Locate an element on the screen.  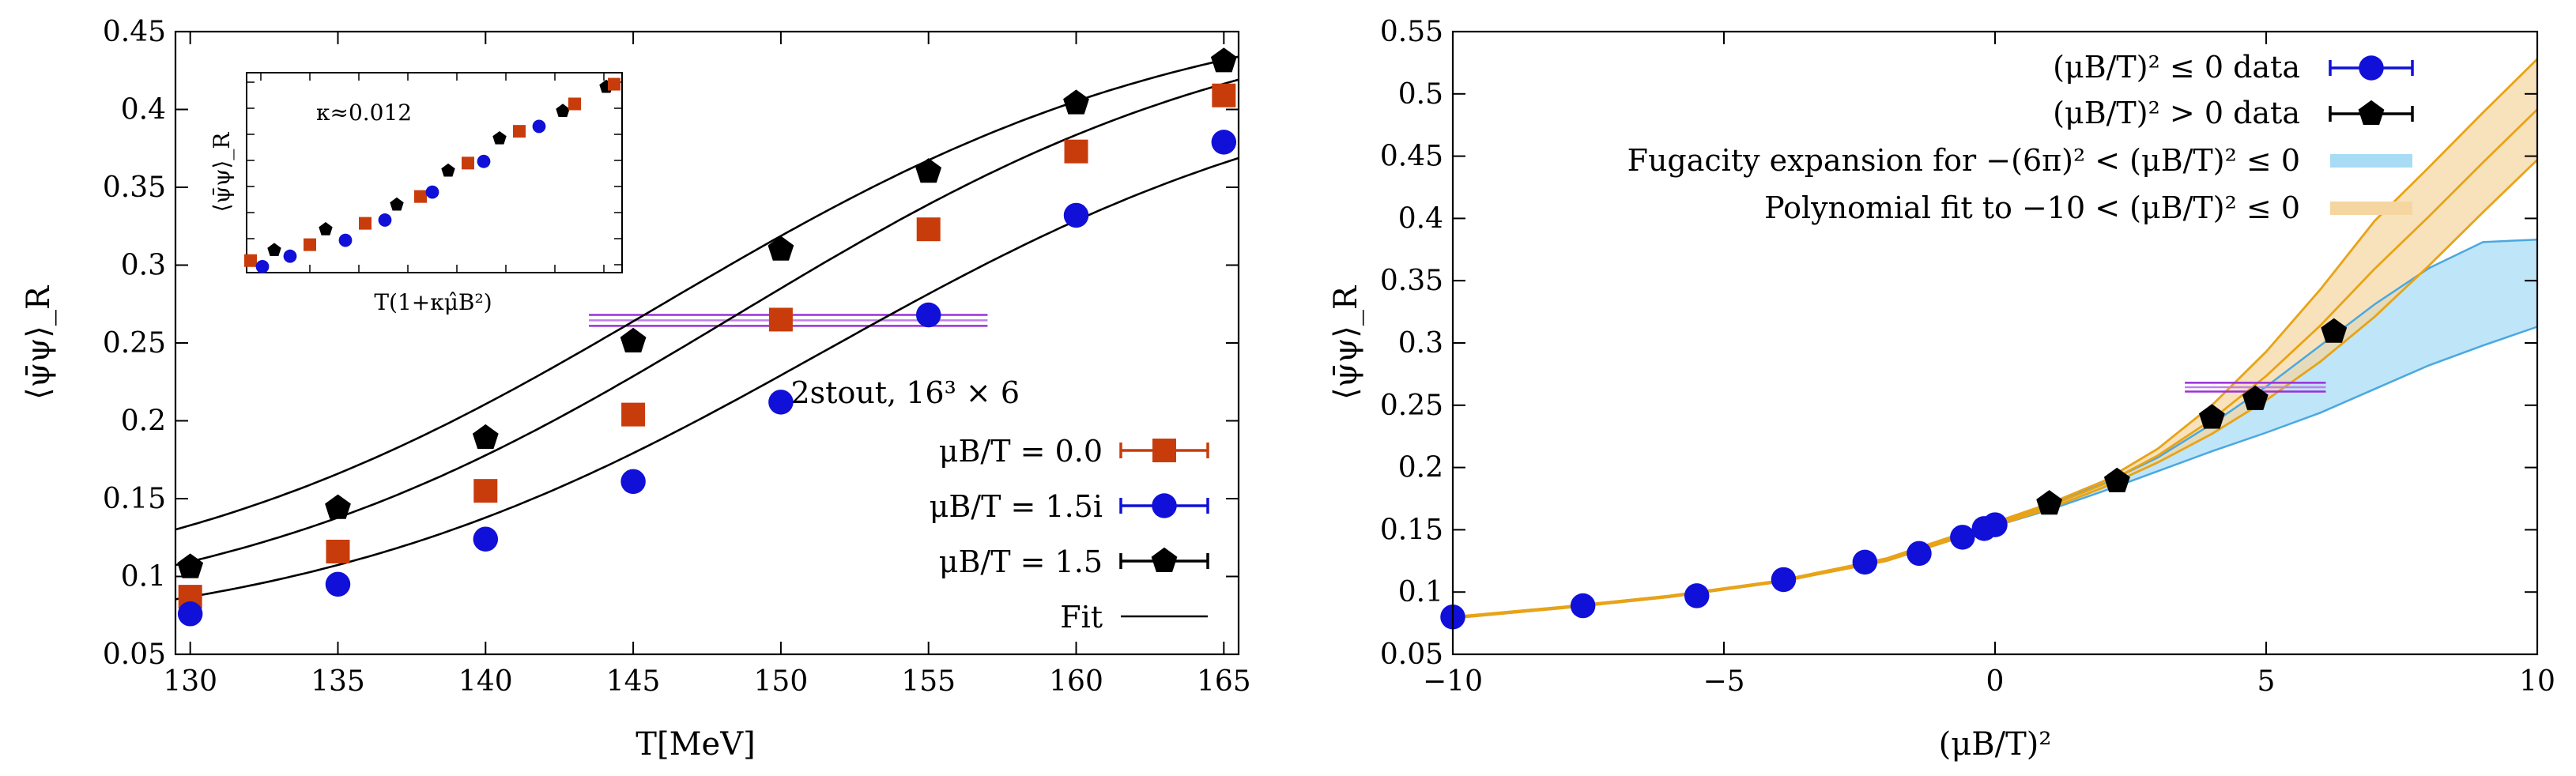
right-data-markers is located at coordinates (1894, 474).